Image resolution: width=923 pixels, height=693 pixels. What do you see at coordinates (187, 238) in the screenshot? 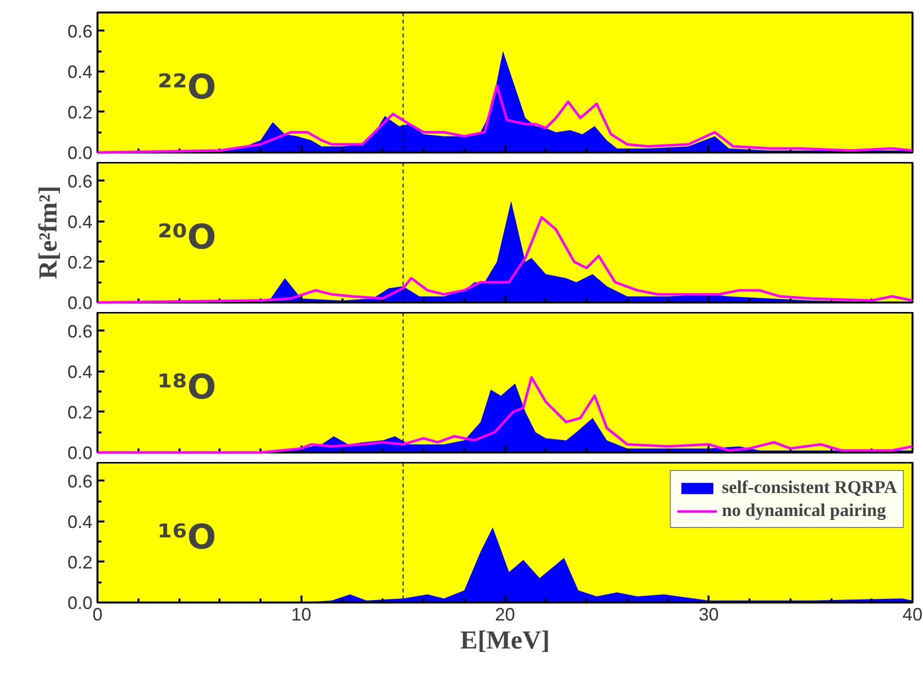
I see `annotation: ²⁰O` at bounding box center [187, 238].